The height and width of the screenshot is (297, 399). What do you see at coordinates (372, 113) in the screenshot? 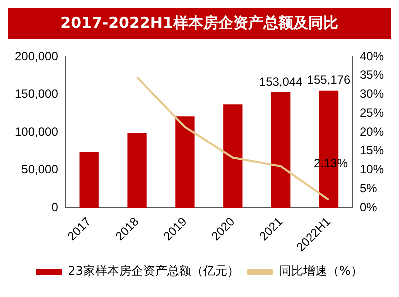
I see `y2-tick-label: 25%` at bounding box center [372, 113].